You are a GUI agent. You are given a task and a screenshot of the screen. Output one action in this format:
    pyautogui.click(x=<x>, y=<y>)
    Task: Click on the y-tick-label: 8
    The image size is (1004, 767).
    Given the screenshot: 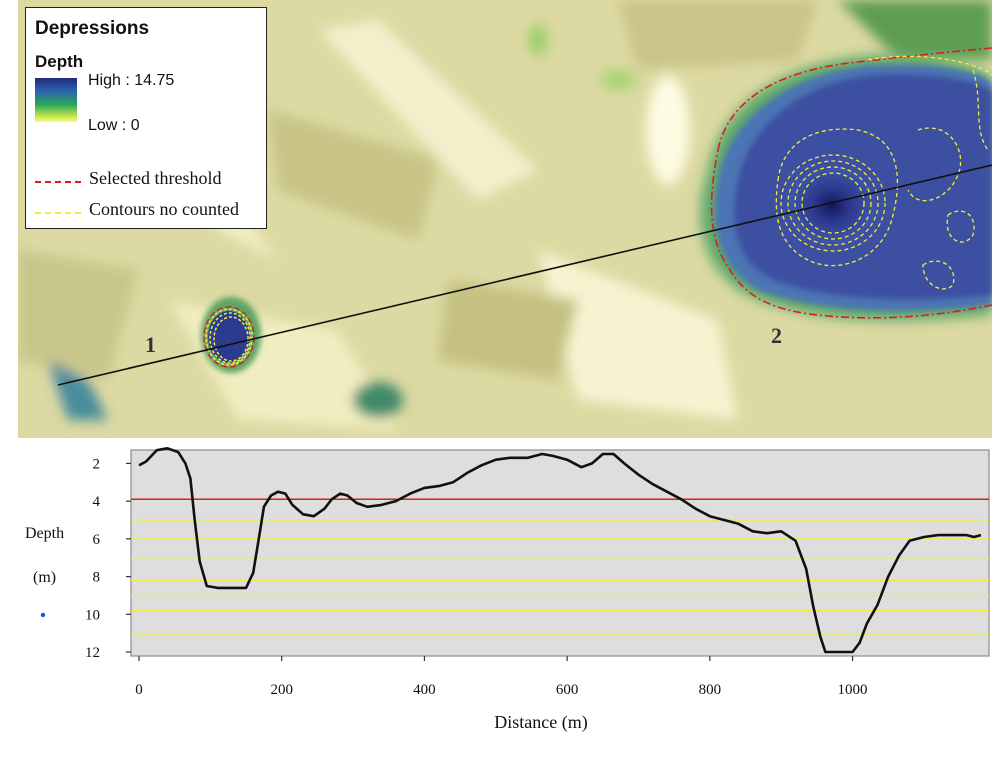 What is the action you would take?
    pyautogui.click(x=97, y=578)
    